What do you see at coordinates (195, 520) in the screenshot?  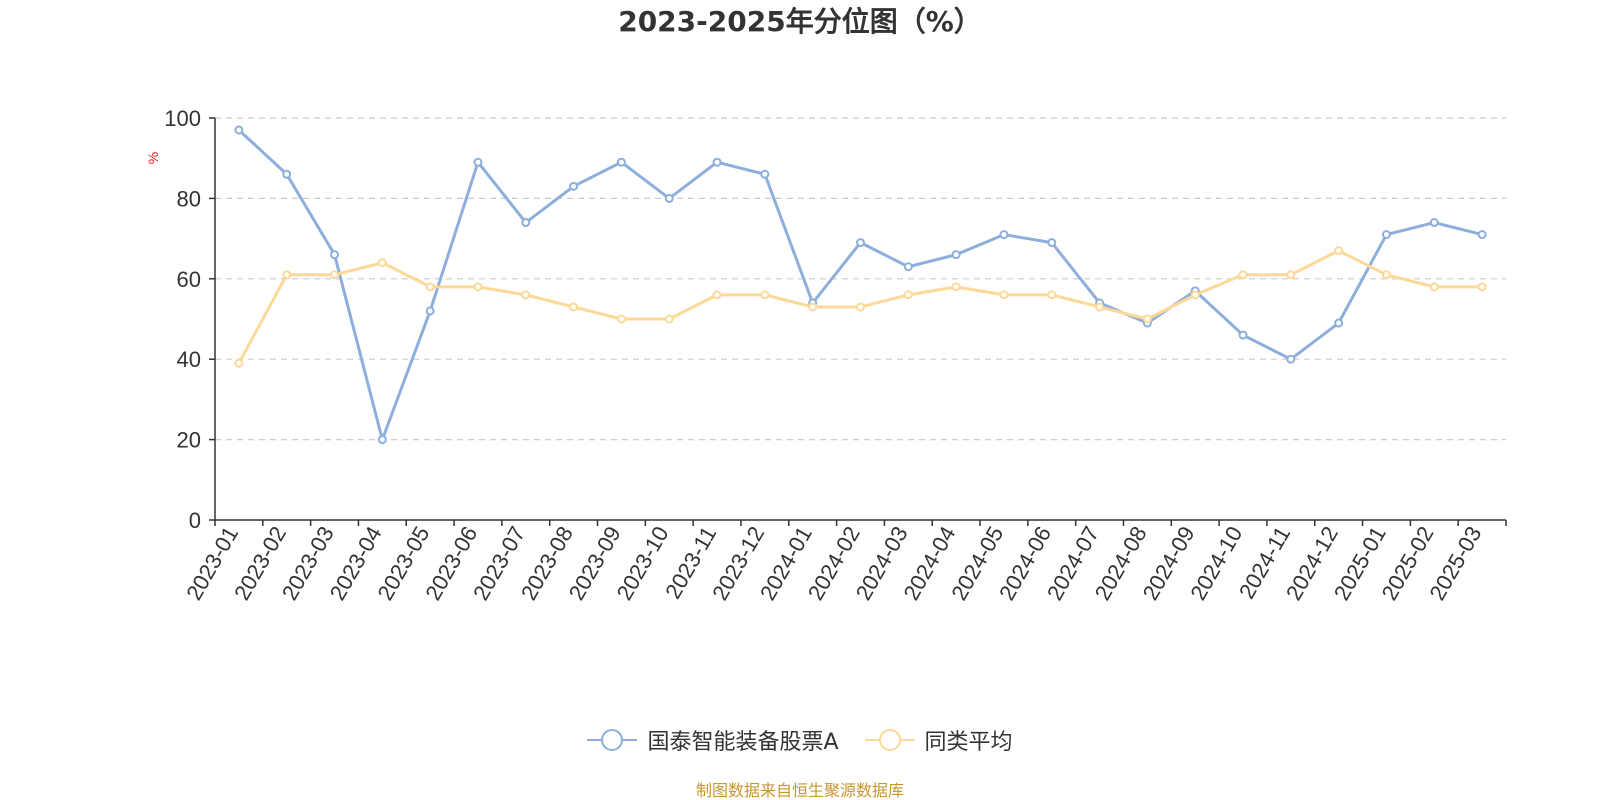 I see `y-tick-label: 0` at bounding box center [195, 520].